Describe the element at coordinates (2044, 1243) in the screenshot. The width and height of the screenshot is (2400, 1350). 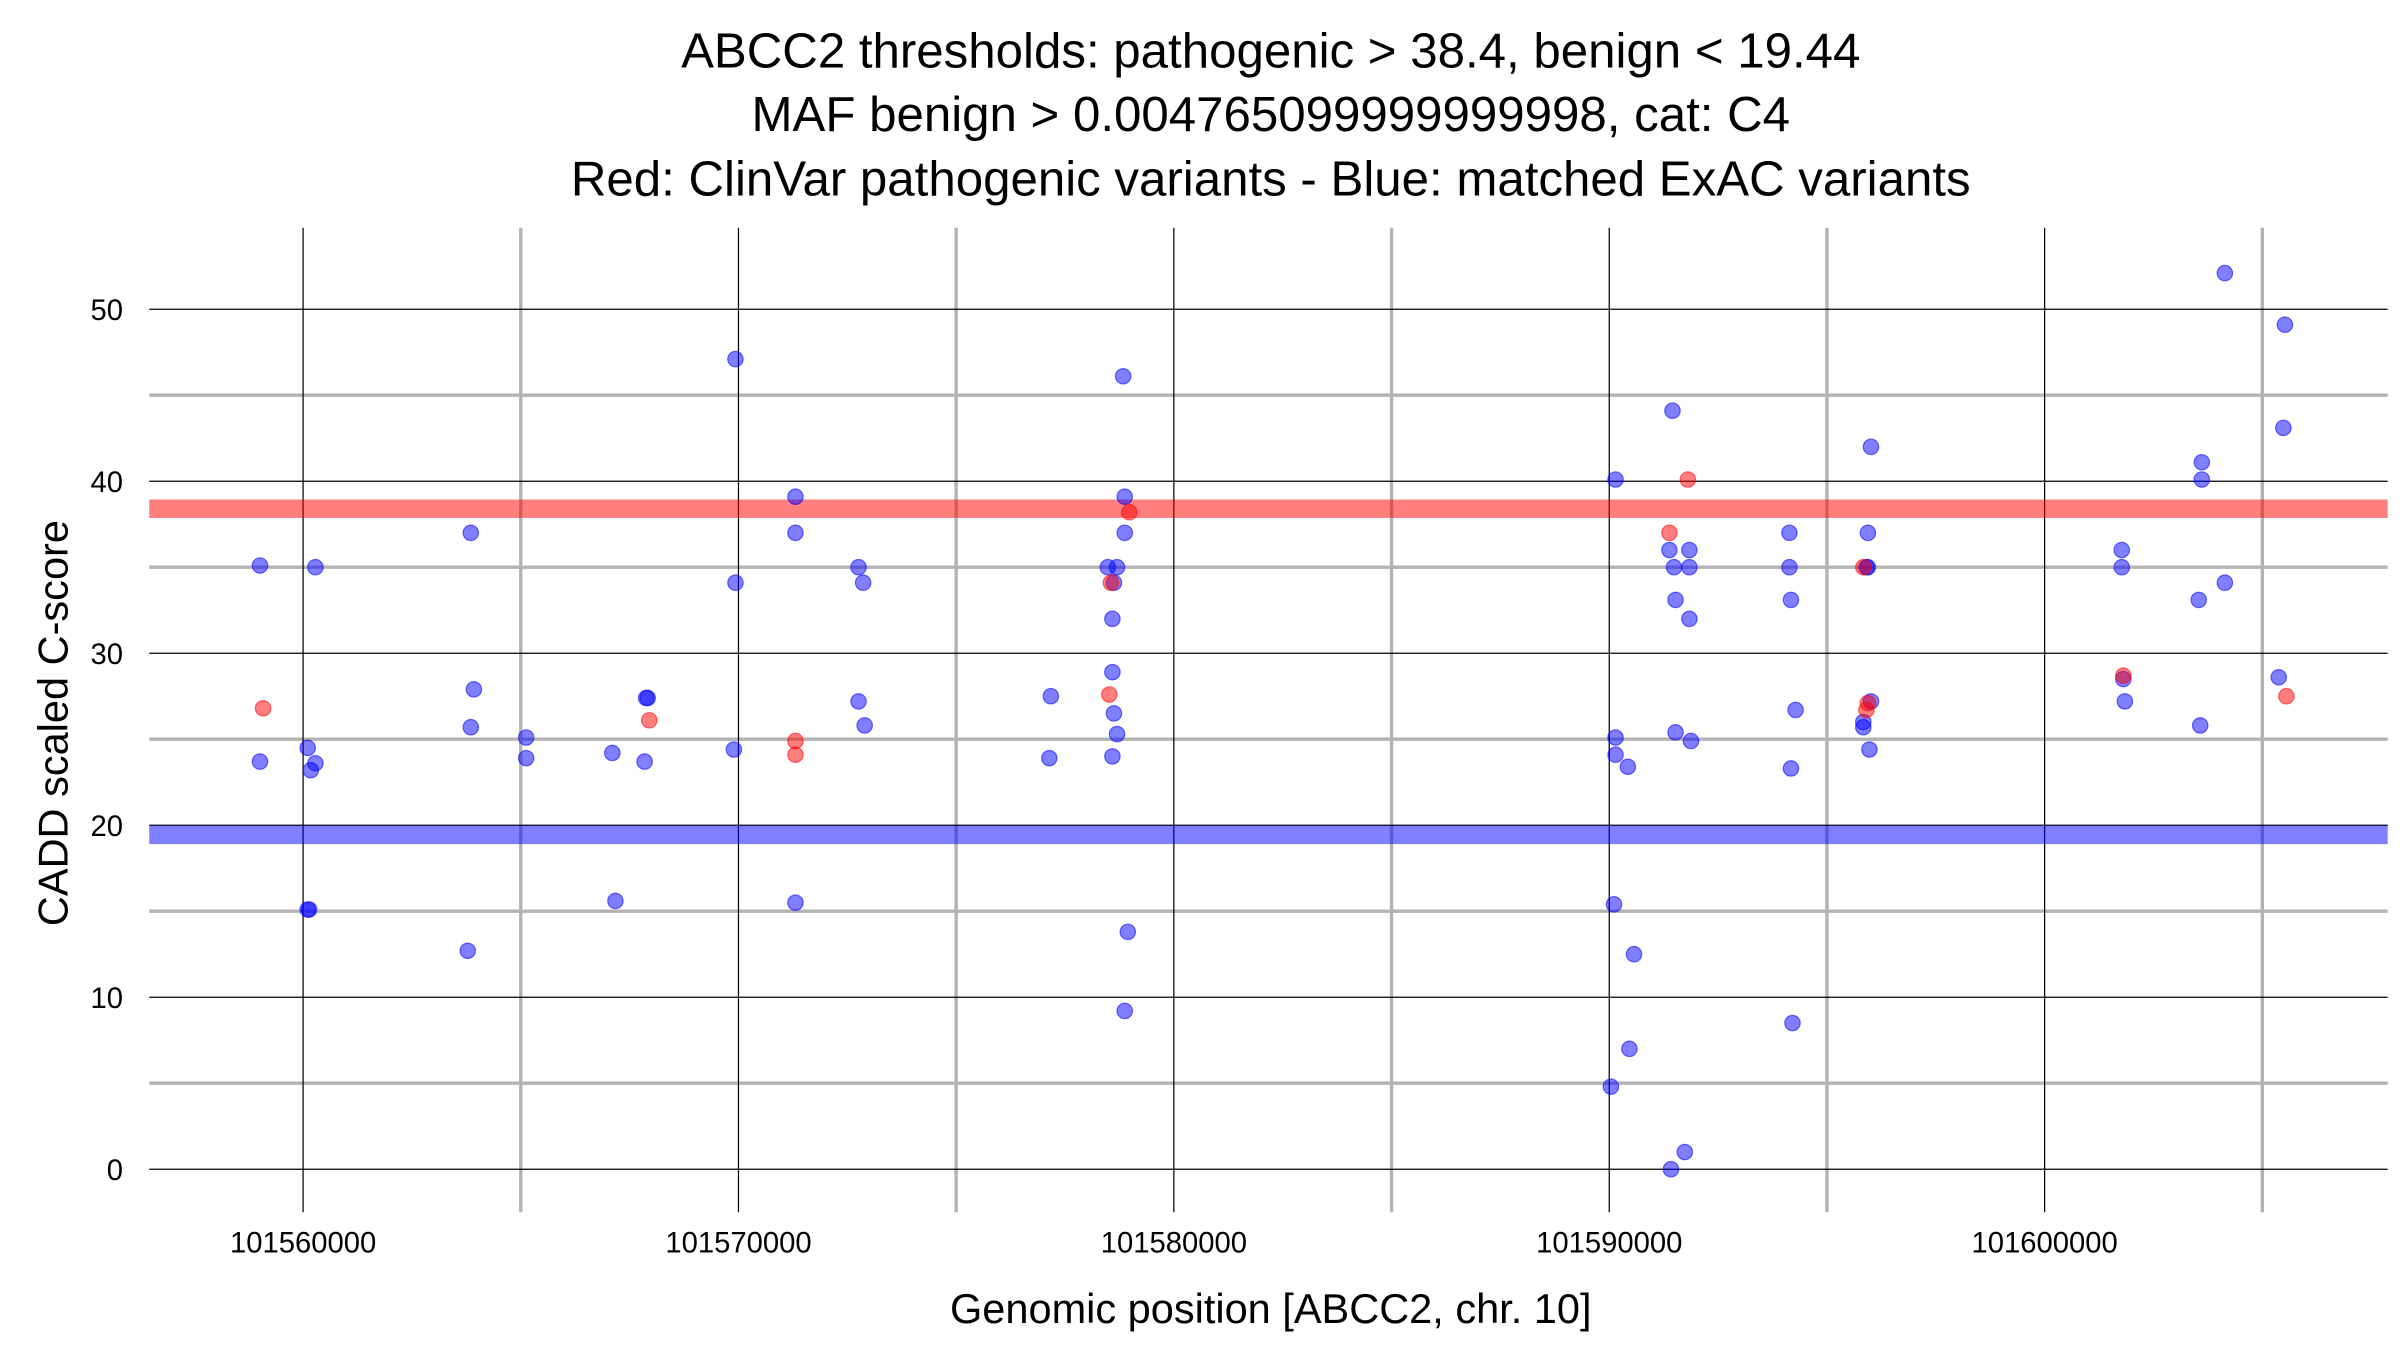
I see `x-tick-label: 101600000` at that location.